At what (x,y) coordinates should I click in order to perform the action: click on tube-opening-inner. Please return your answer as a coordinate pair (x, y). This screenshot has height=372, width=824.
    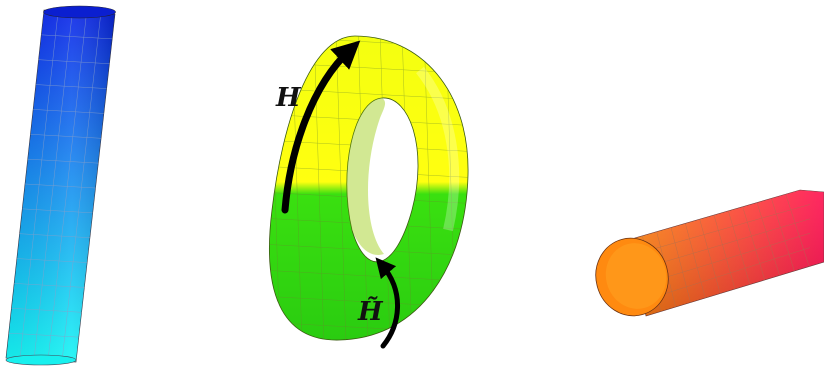
    Looking at the image, I should click on (636, 276).